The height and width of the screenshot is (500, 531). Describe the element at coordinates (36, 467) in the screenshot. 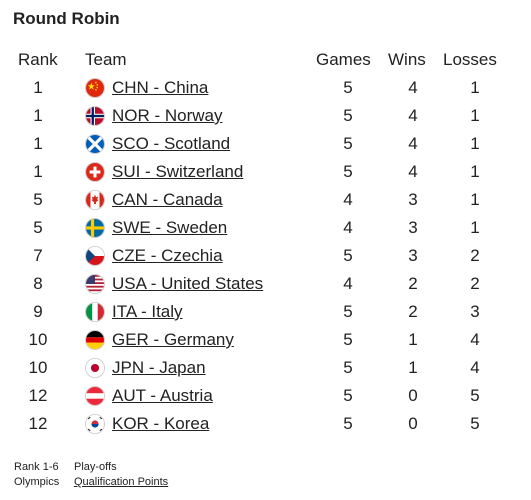

I see `legend-rank-label: Rank 1-6` at that location.